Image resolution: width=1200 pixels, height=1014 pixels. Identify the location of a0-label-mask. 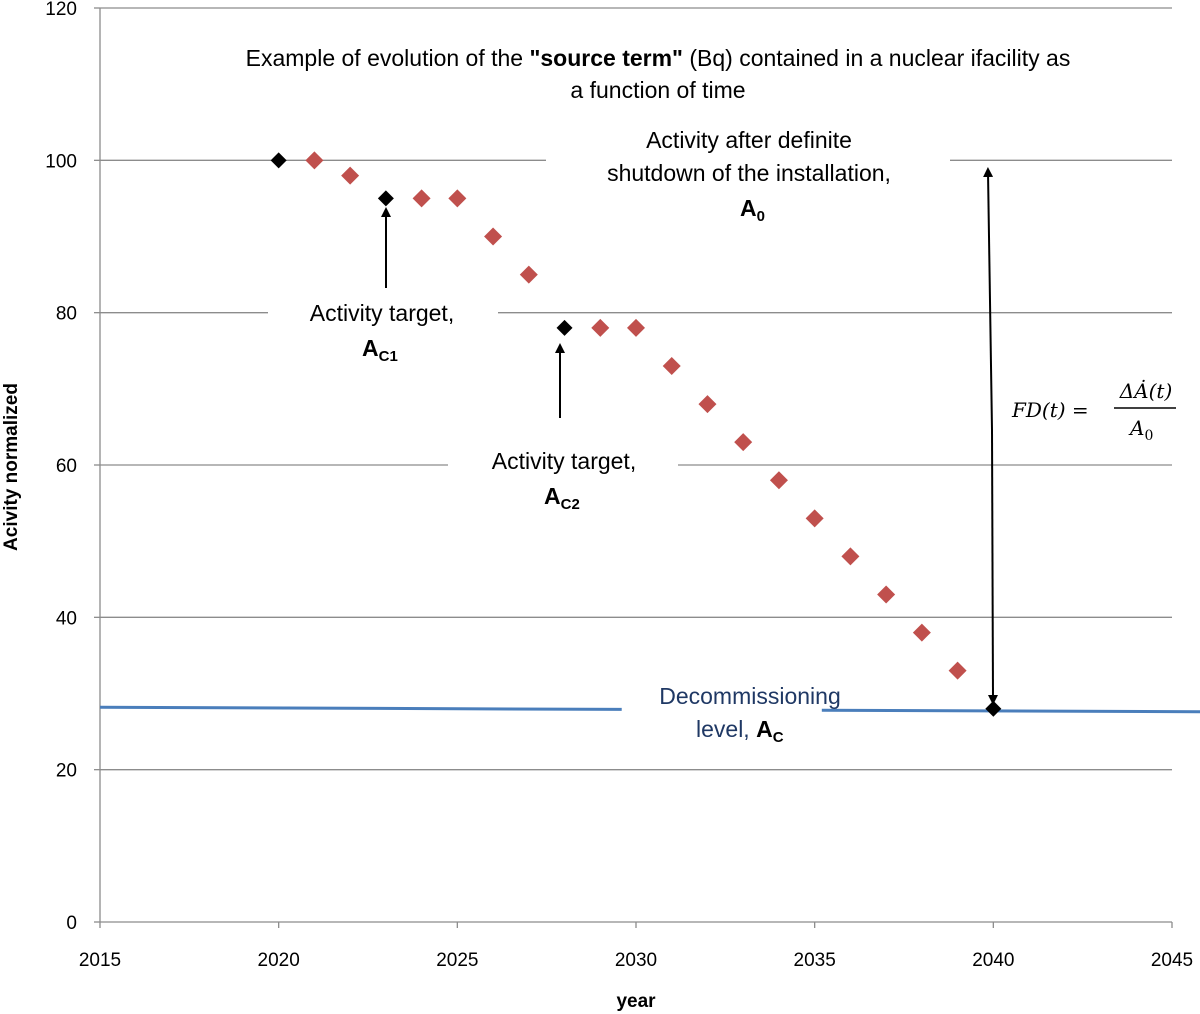
(748, 178).